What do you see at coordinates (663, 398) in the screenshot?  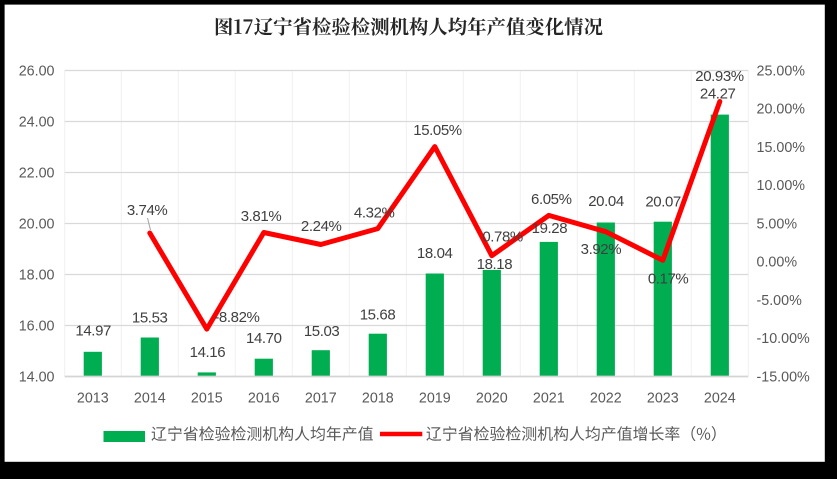 I see `svg-text: 2023` at bounding box center [663, 398].